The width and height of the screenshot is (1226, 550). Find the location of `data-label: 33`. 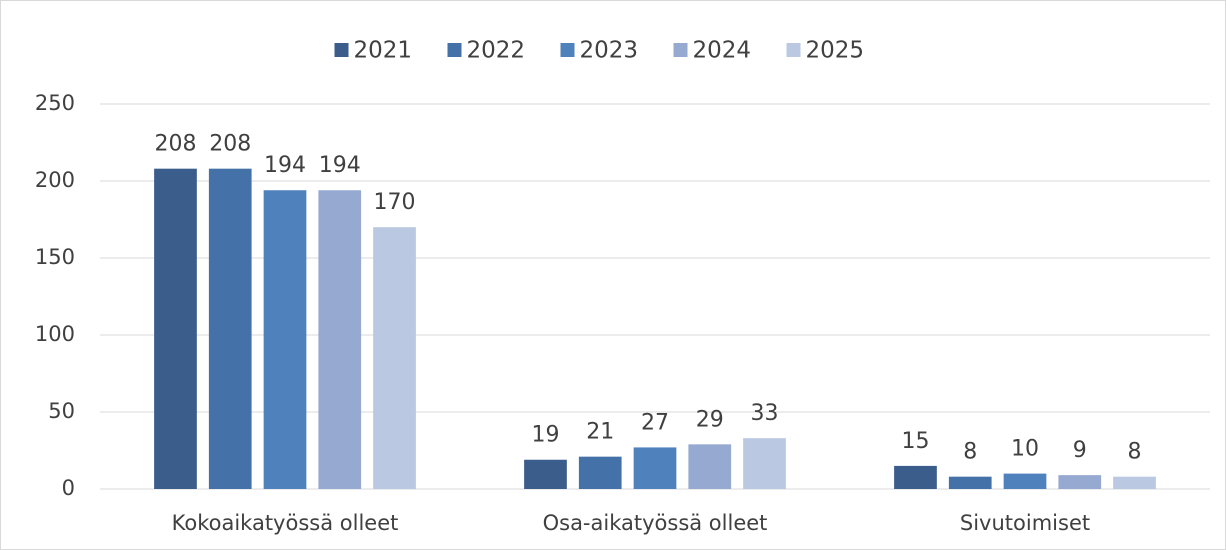

data-label: 33 is located at coordinates (765, 413).